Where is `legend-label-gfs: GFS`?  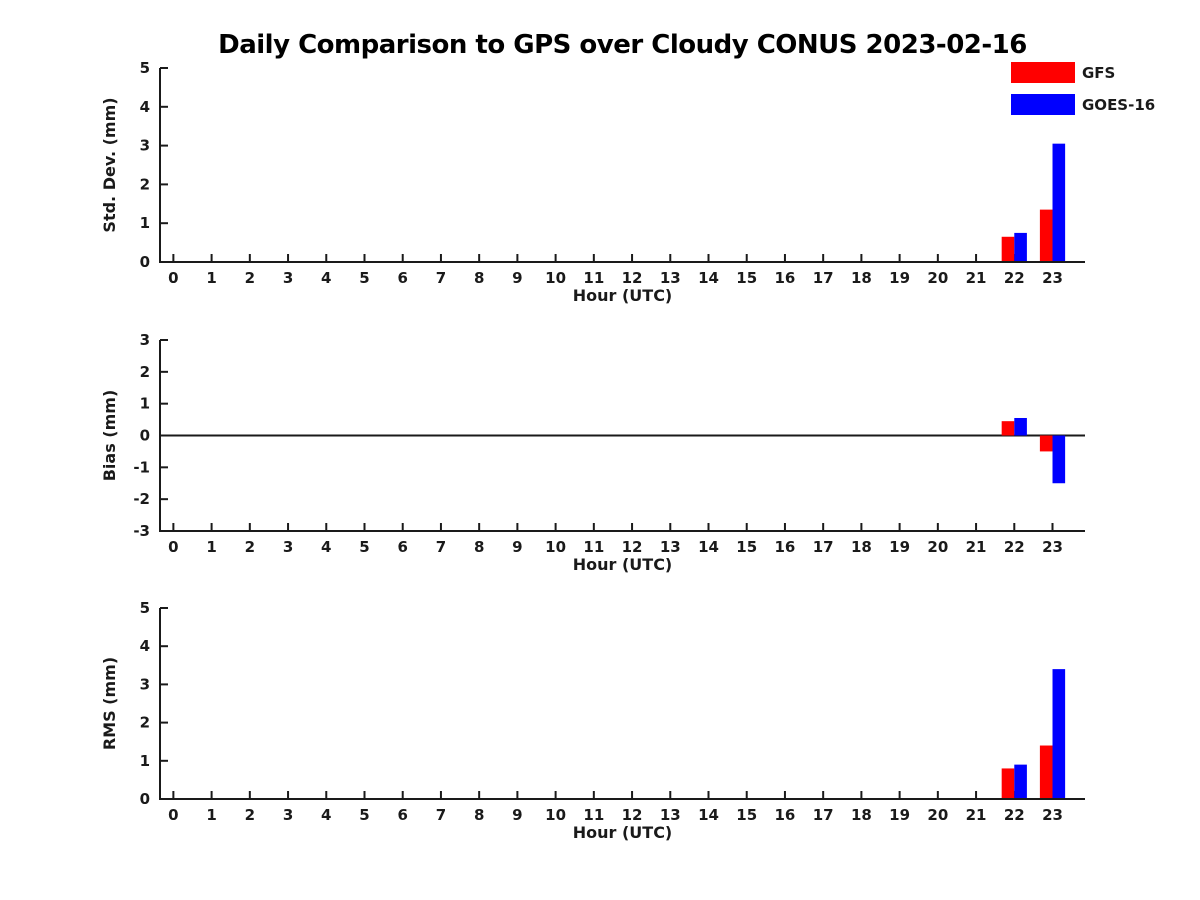 legend-label-gfs: GFS is located at coordinates (1098, 73).